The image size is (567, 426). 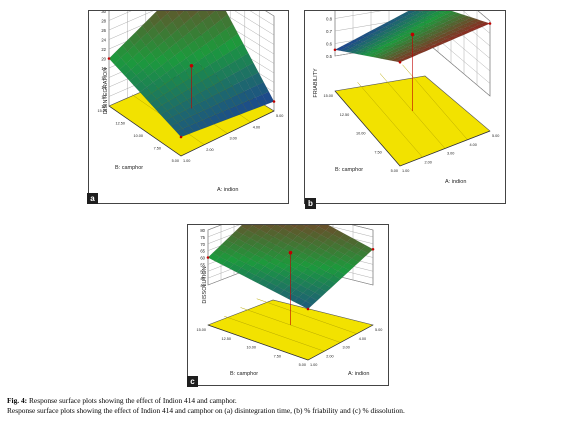 I want to click on z-tick-label: 18, so click(x=103, y=68).